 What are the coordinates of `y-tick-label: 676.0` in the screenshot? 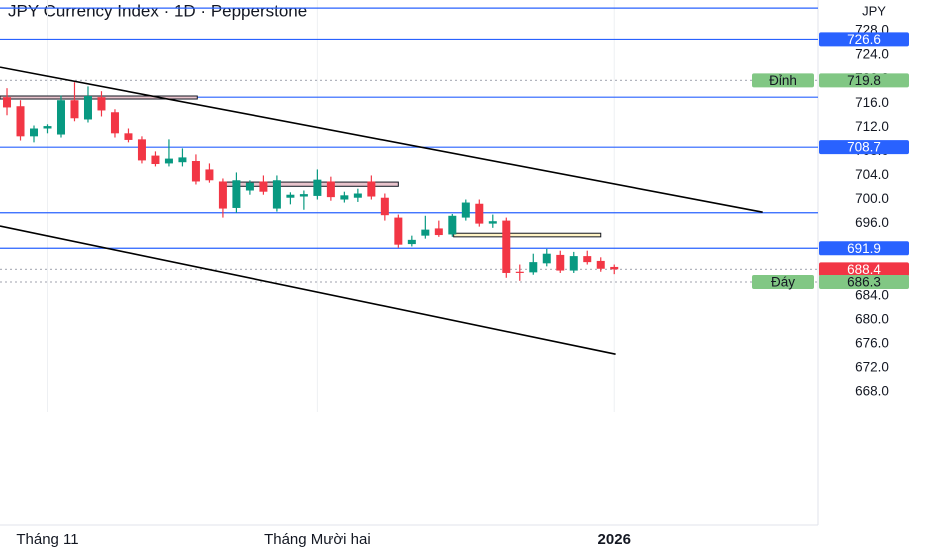 It's located at (872, 343).